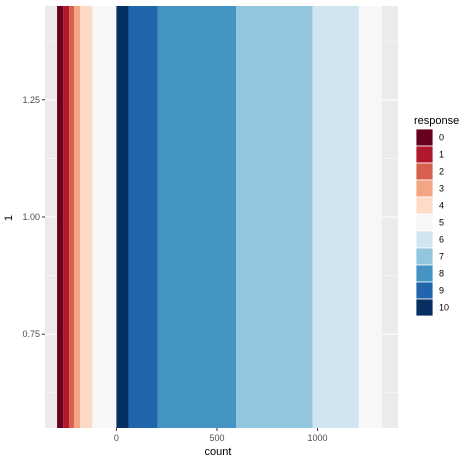 The image size is (474, 462). I want to click on legend-label-9: 9, so click(441, 291).